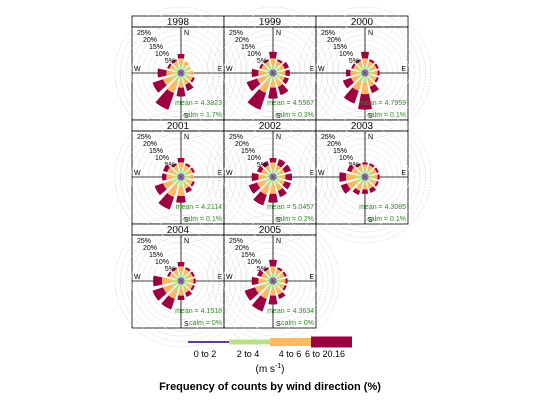 This screenshot has height=400, width=540. What do you see at coordinates (178, 230) in the screenshot?
I see `panel-year: 2004` at bounding box center [178, 230].